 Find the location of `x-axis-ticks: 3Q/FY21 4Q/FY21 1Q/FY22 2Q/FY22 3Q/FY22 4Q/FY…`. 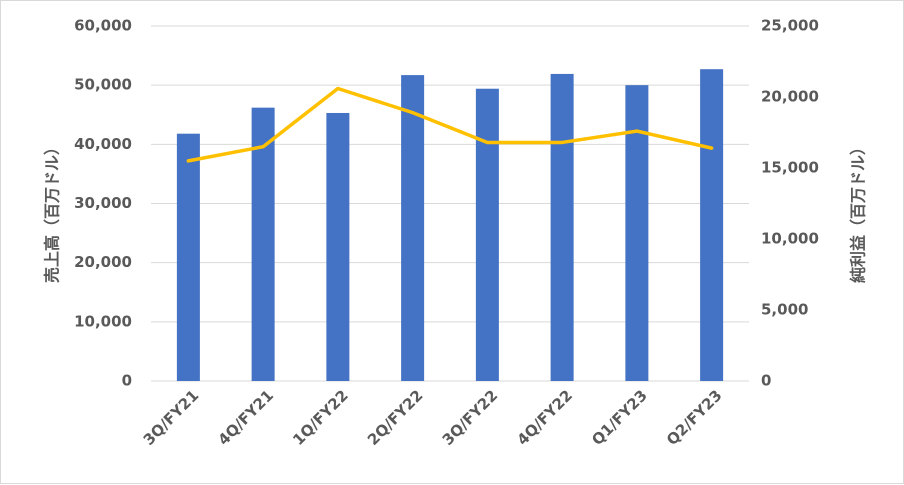

x-axis-ticks: 3Q/FY21 4Q/FY21 1Q/FY22 2Q/FY22 3Q/FY22 4Q/FY… is located at coordinates (433, 417).